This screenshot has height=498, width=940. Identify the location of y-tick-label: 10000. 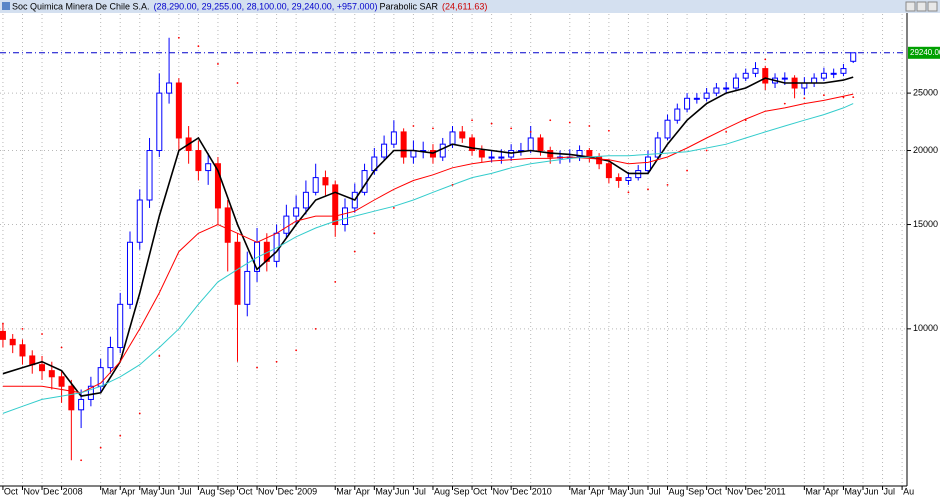
(925, 328).